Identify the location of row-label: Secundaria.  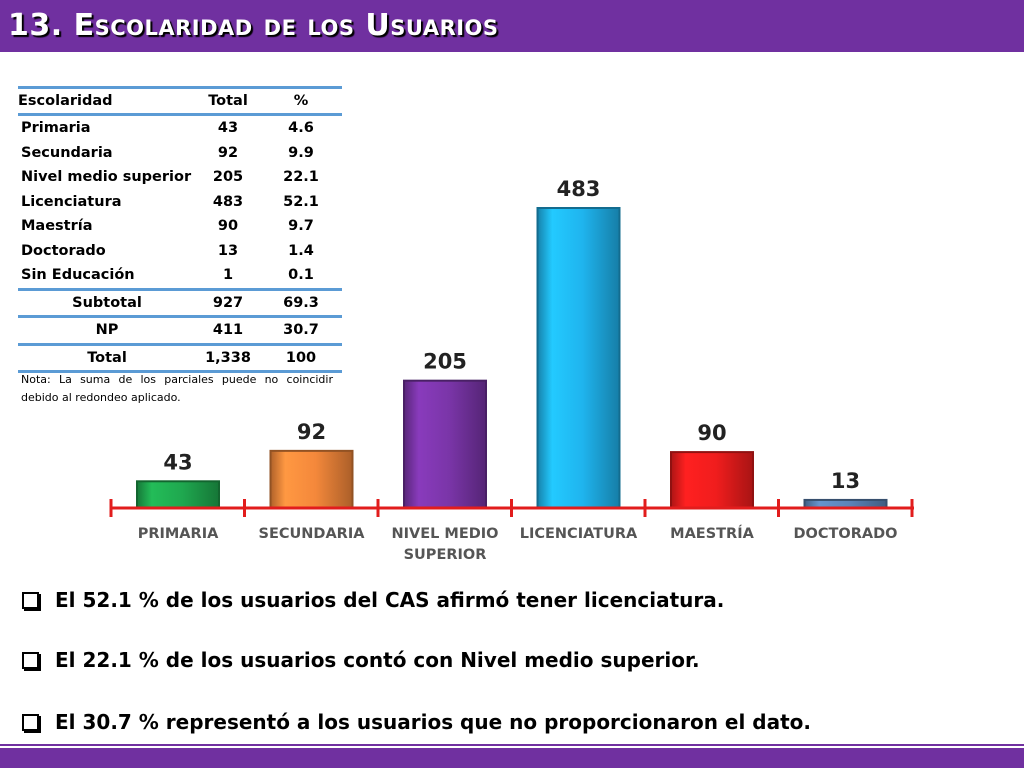
(67, 152).